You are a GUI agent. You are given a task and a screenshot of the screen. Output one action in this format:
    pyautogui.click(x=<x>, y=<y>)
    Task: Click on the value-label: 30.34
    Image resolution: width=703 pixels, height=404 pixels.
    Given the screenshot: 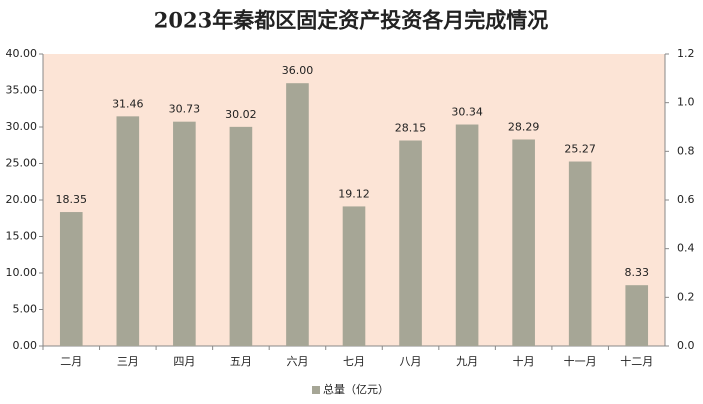 What is the action you would take?
    pyautogui.click(x=467, y=112)
    